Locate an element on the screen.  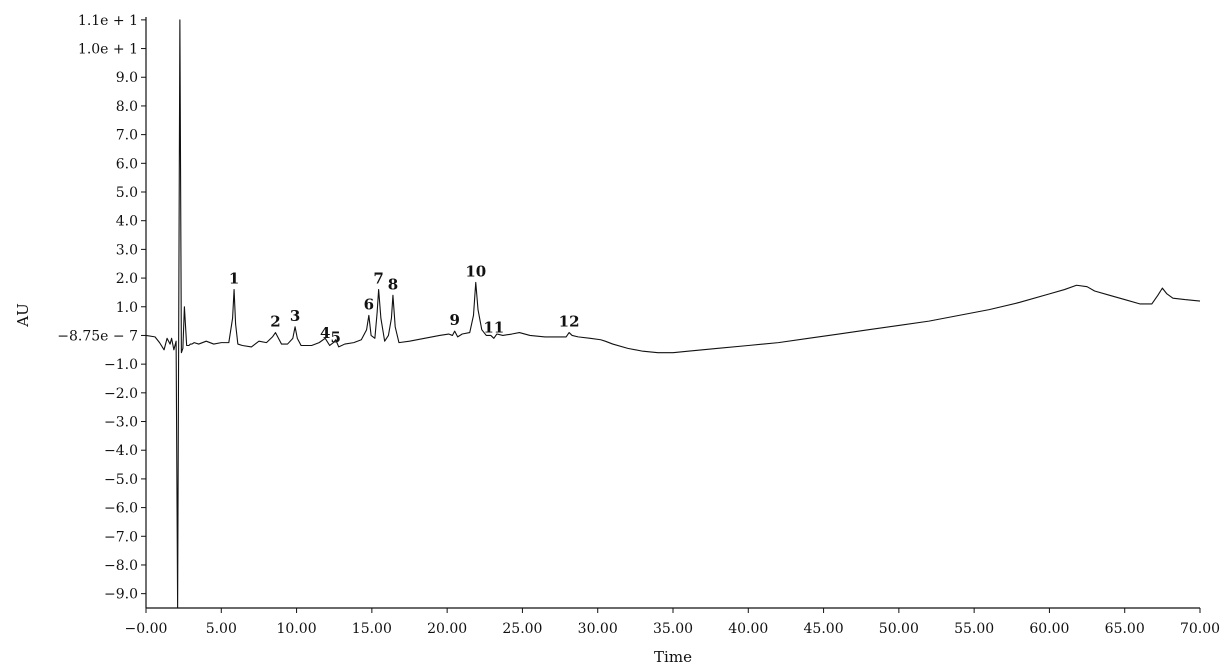
x-tick-label: 45.00 is located at coordinates (824, 629).